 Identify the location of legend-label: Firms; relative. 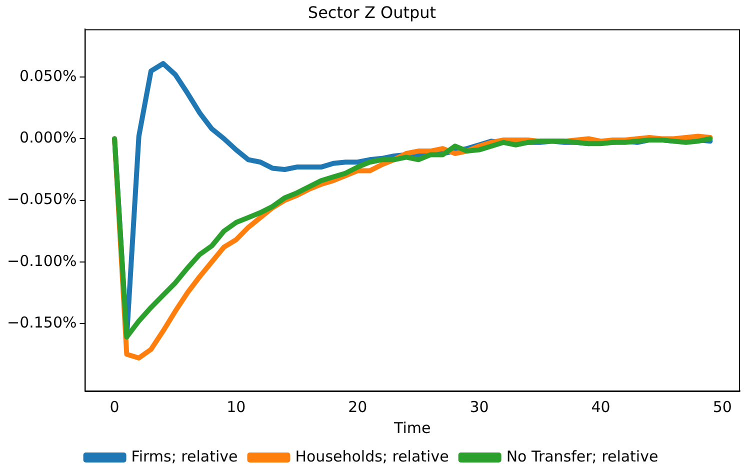
(184, 456).